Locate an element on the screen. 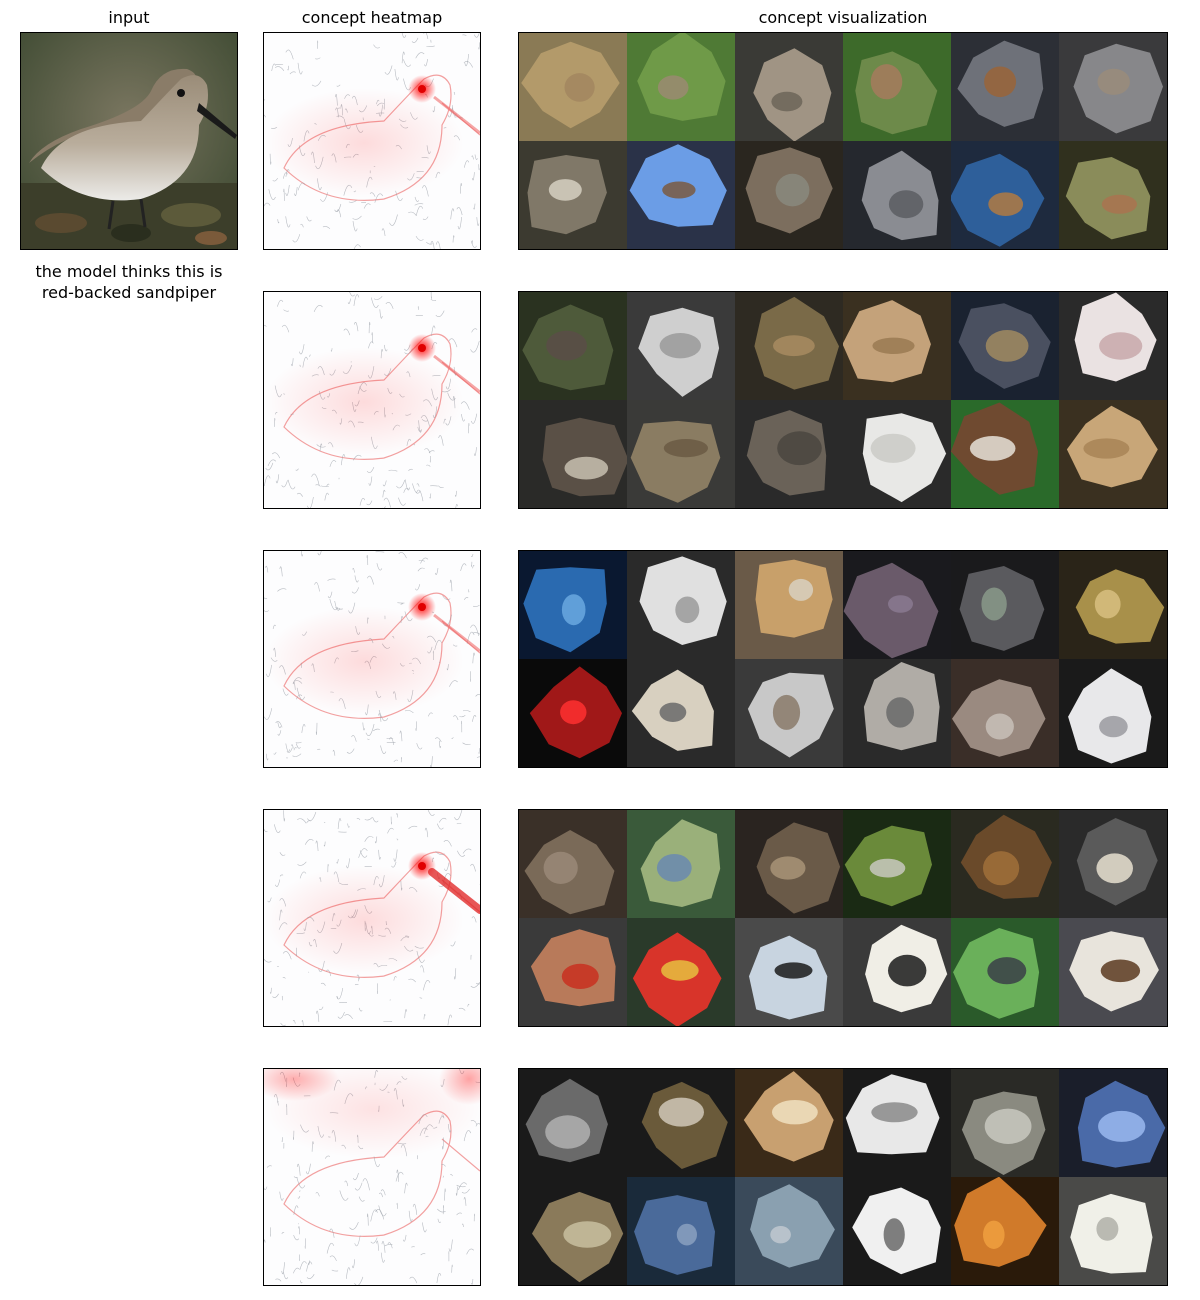 The height and width of the screenshot is (1300, 1200). prediction-label: red-backed sandpiper is located at coordinates (129, 292).